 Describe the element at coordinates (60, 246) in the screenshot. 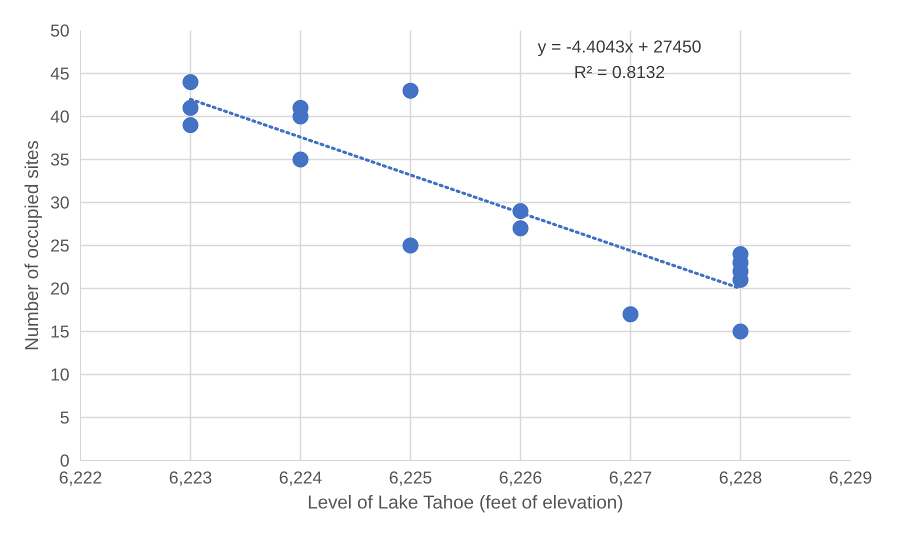

I see `y-tick-label: 25` at that location.